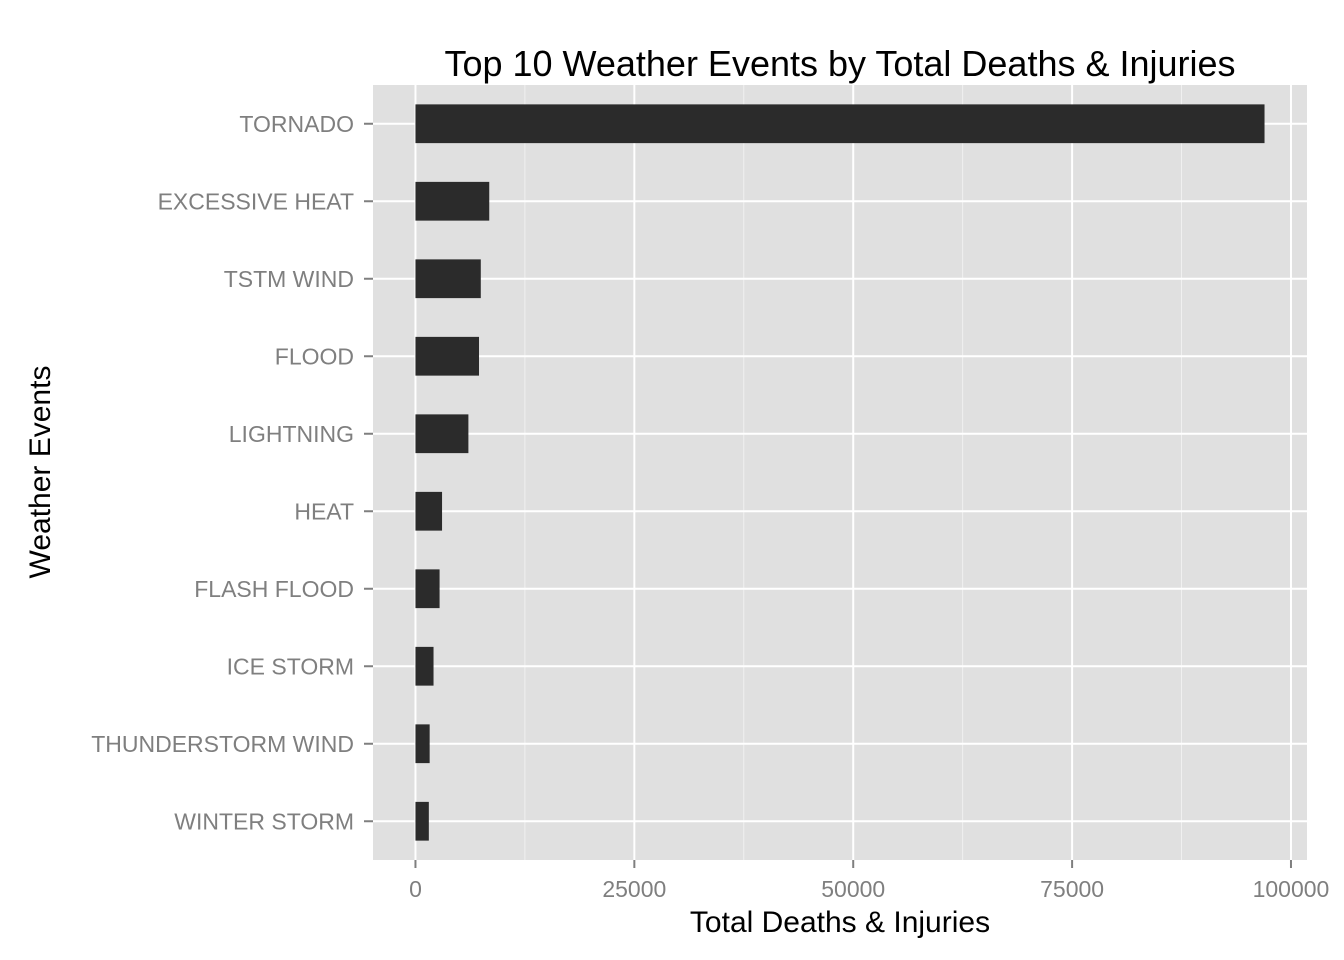 This screenshot has width=1344, height=960. What do you see at coordinates (415, 889) in the screenshot?
I see `x-tick-label: 0` at bounding box center [415, 889].